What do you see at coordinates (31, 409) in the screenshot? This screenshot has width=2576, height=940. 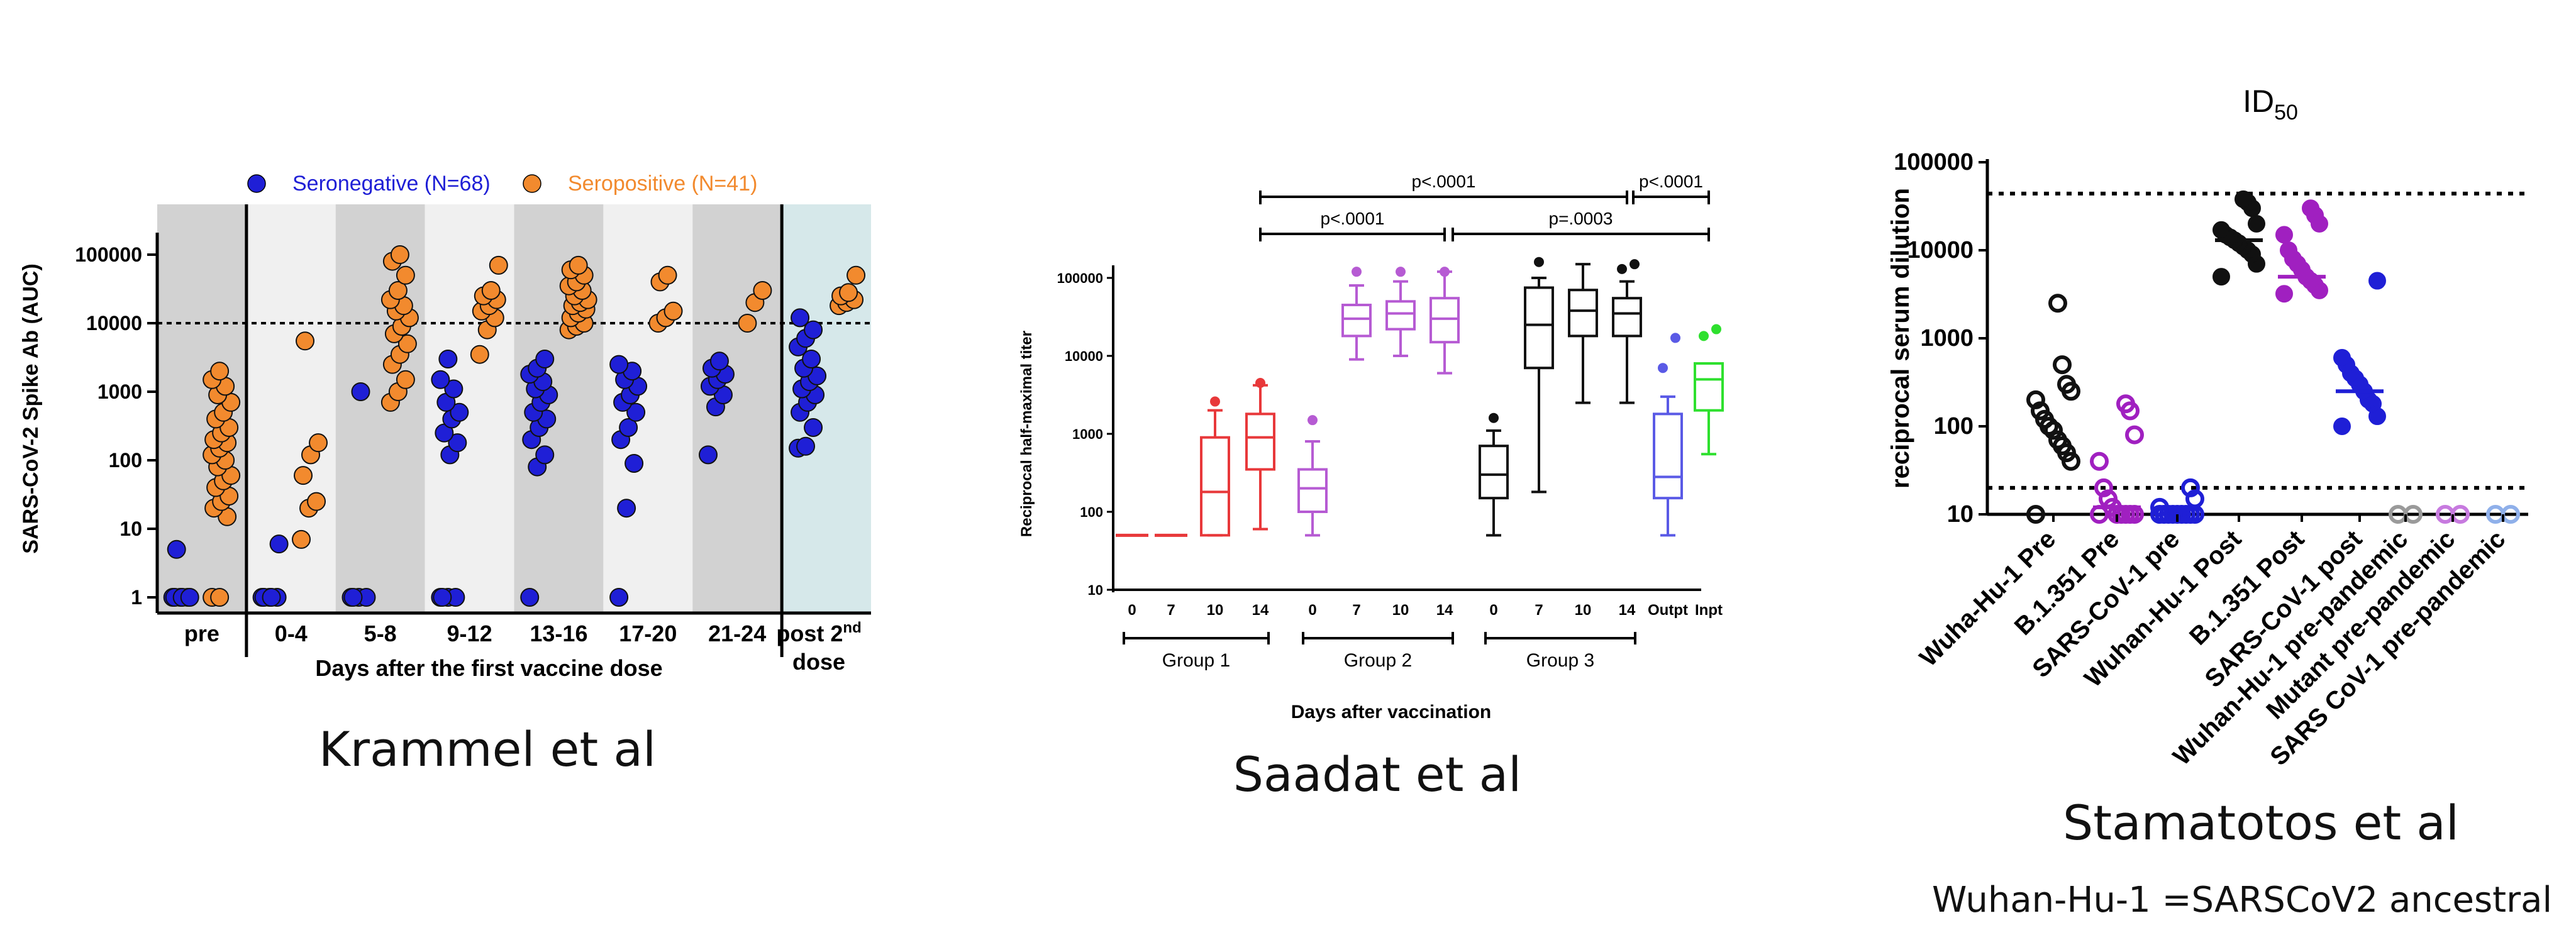 I see `y-axis-label: SARS-CoV-2 Spike Ab (AUC)` at bounding box center [31, 409].